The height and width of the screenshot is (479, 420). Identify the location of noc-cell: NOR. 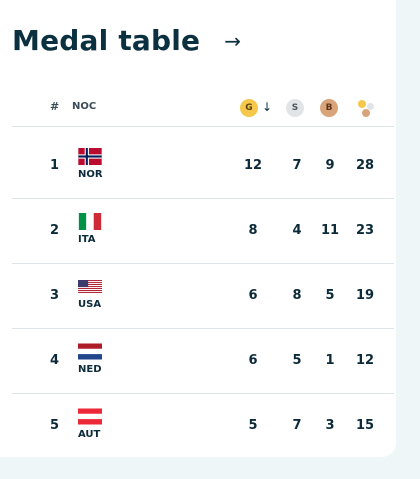
(90, 174).